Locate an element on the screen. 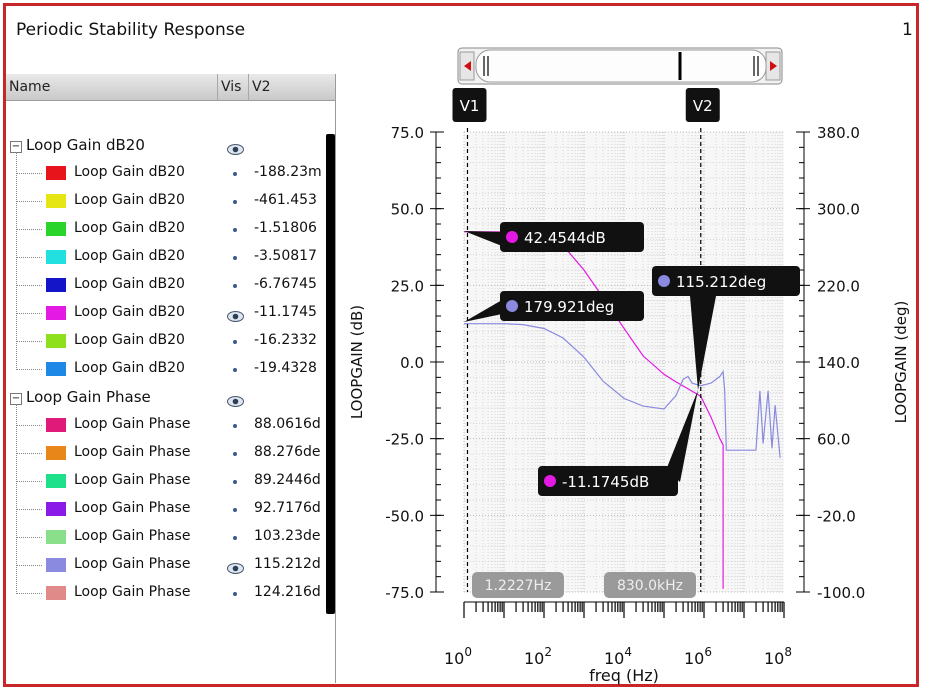 This screenshot has height=692, width=929. x-tick-label: 10⁶ is located at coordinates (698, 656).